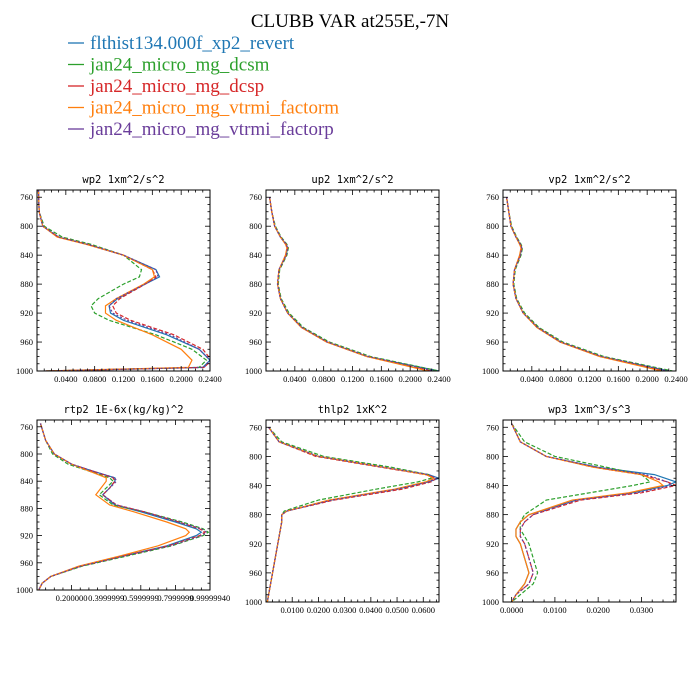 The height and width of the screenshot is (700, 700). I want to click on legend-label-2: jan24_micro_mg_dcsp, so click(176, 86).